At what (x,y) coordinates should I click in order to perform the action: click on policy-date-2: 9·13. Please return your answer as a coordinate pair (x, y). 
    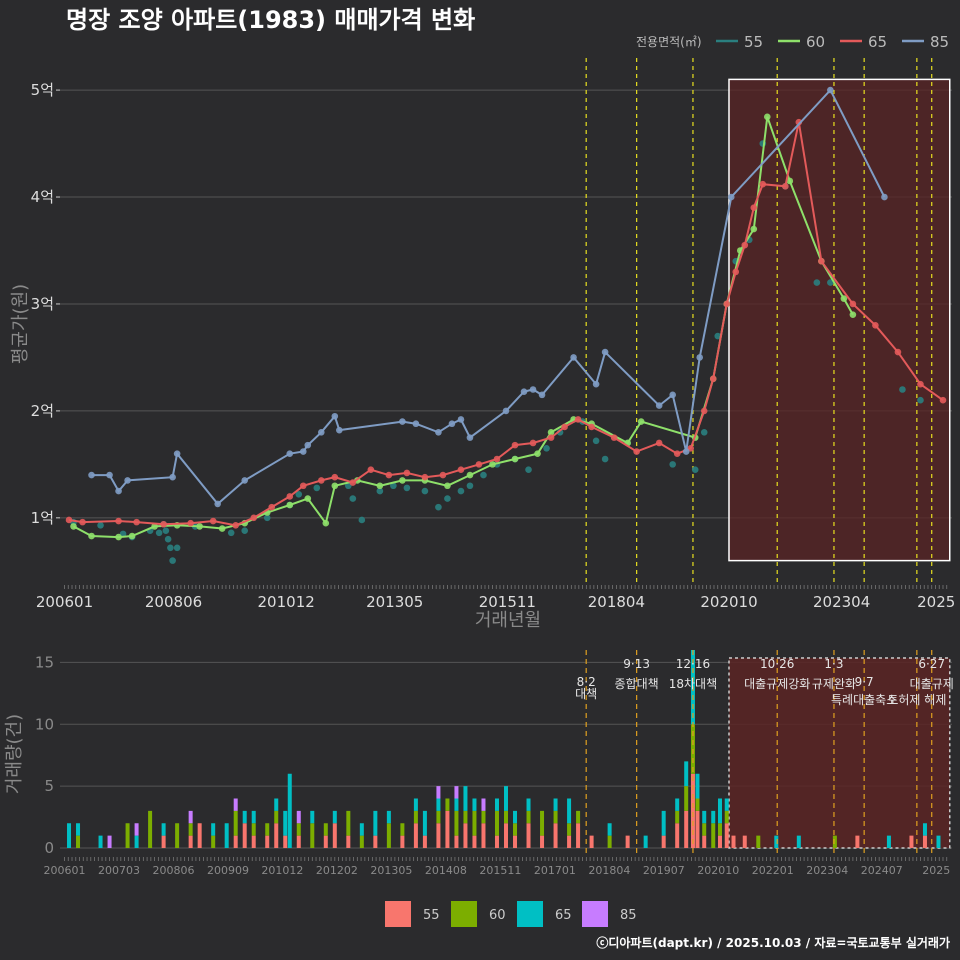
    Looking at the image, I should click on (636, 664).